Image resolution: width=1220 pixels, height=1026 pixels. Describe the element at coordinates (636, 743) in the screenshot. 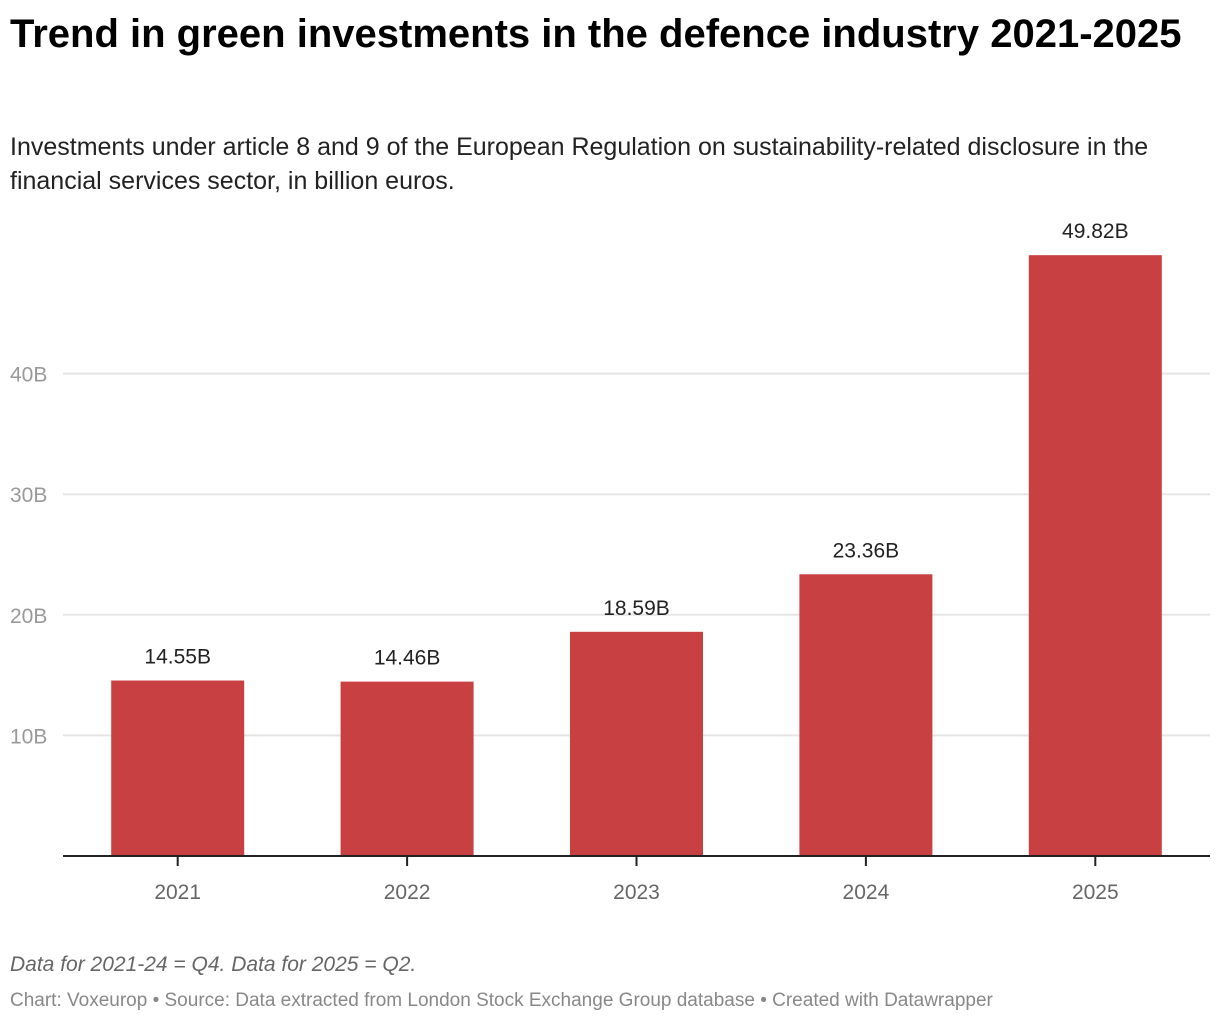

I see `bar-2023` at that location.